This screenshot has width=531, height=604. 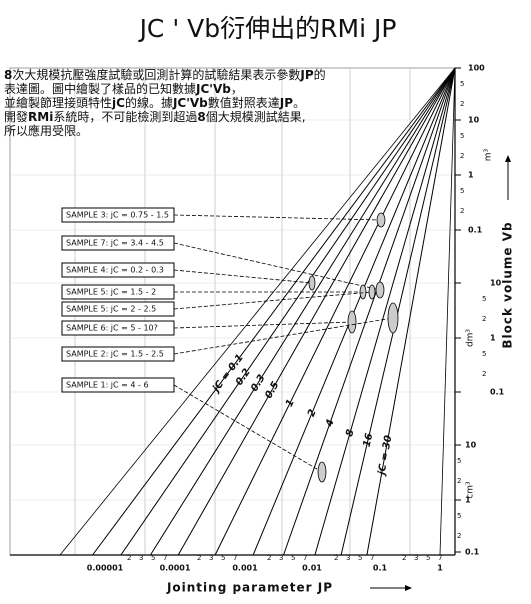 I want to click on intro-segment: 表達圖。圖中繪製了樣品的已知數據, so click(x=100, y=88).